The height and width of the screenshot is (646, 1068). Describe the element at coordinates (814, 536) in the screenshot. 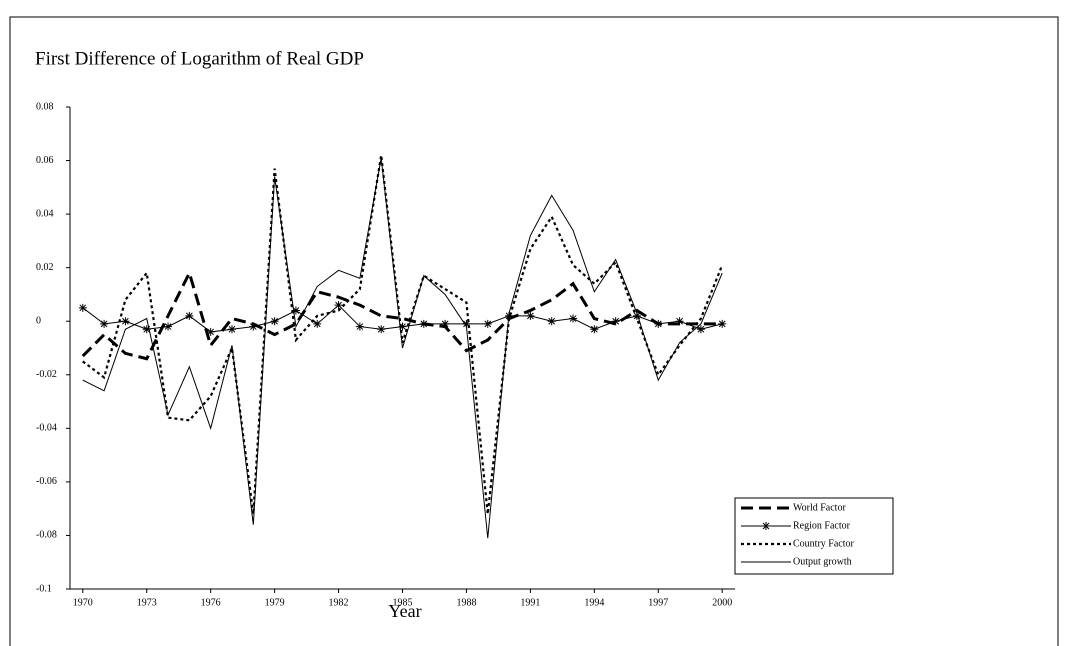

I see `legend-box` at that location.